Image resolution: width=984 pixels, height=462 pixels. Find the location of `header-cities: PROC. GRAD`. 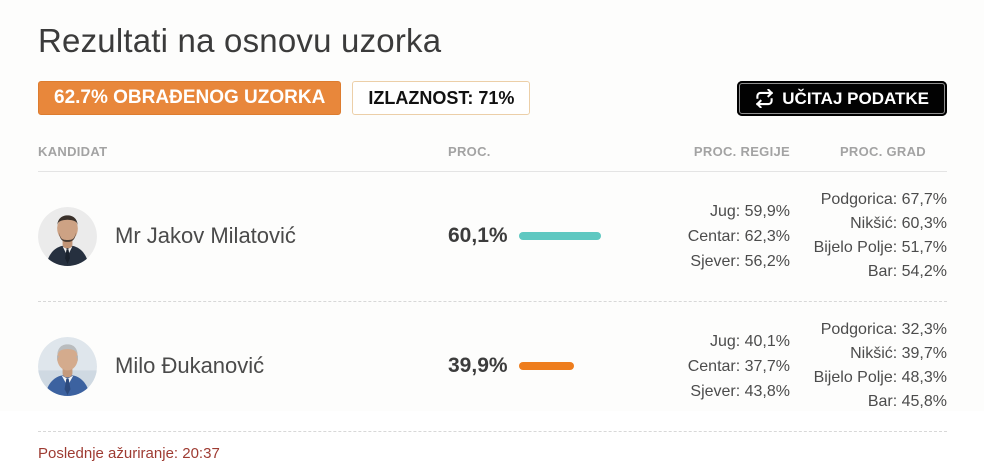

header-cities: PROC. GRAD is located at coordinates (882, 151).